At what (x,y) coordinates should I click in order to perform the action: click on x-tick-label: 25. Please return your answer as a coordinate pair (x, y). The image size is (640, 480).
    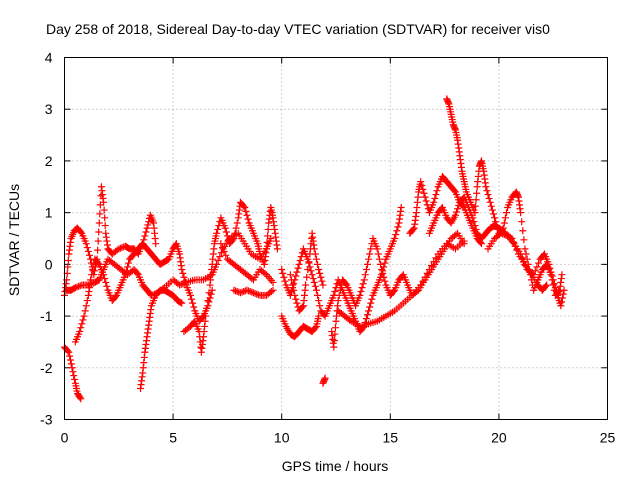
    Looking at the image, I should click on (608, 438).